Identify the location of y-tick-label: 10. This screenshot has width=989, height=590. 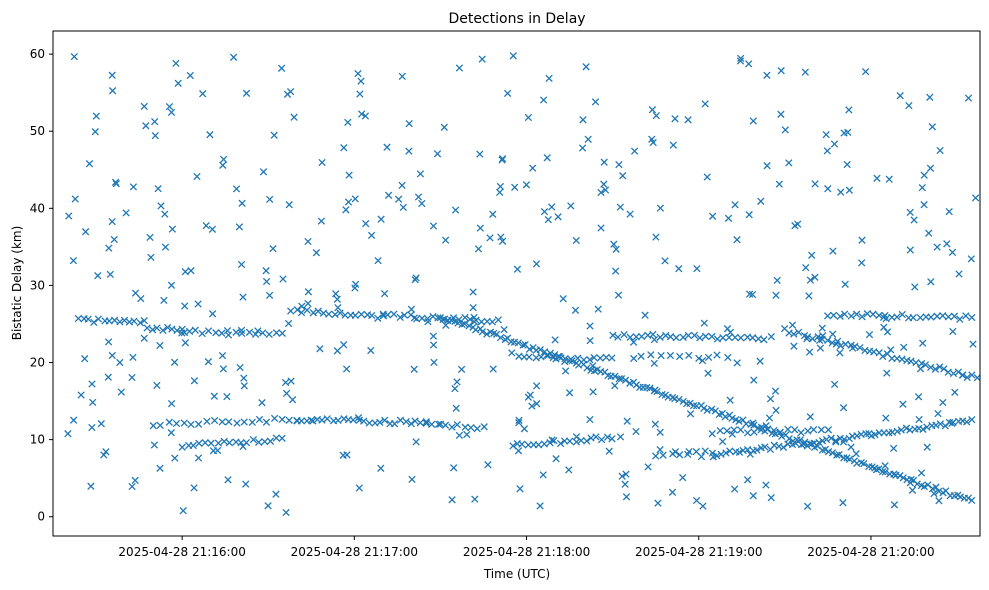
(37, 440).